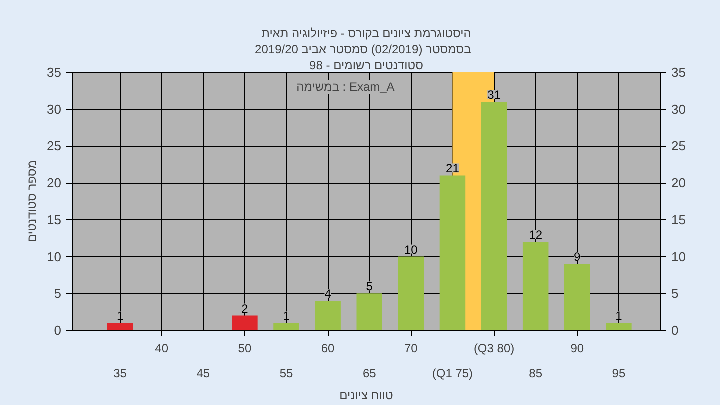  Describe the element at coordinates (369, 373) in the screenshot. I see `x-tick-label: 65` at that location.